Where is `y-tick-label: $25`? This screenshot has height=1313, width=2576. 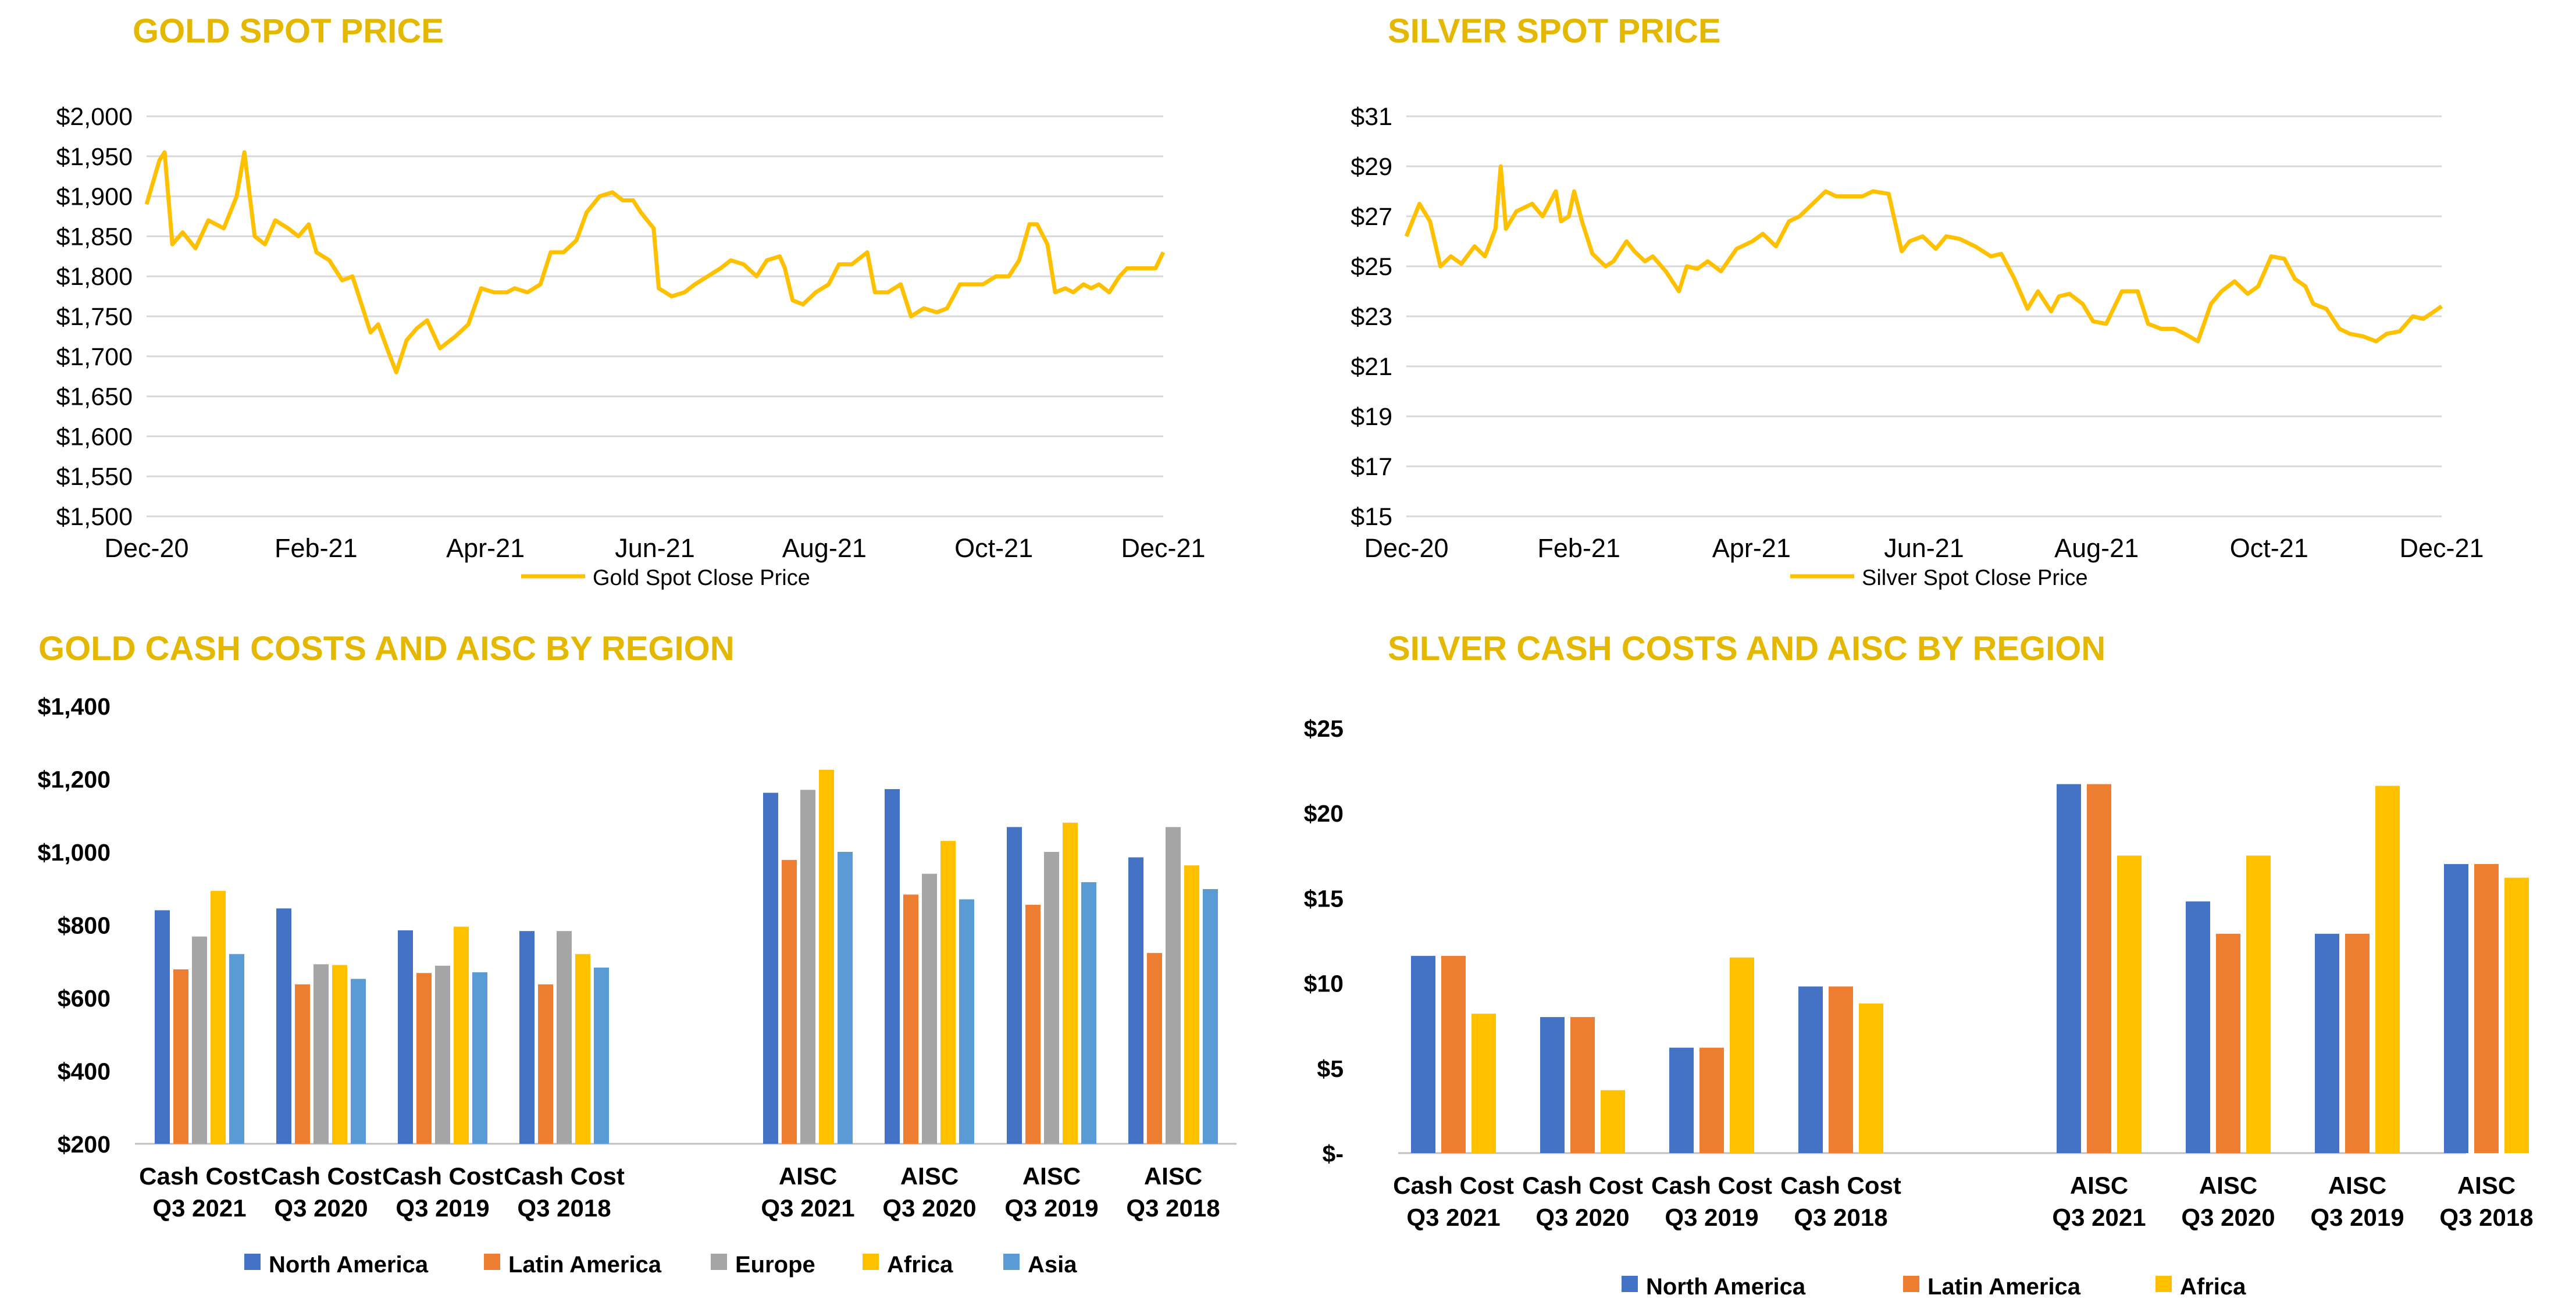 y-tick-label: $25 is located at coordinates (1371, 267).